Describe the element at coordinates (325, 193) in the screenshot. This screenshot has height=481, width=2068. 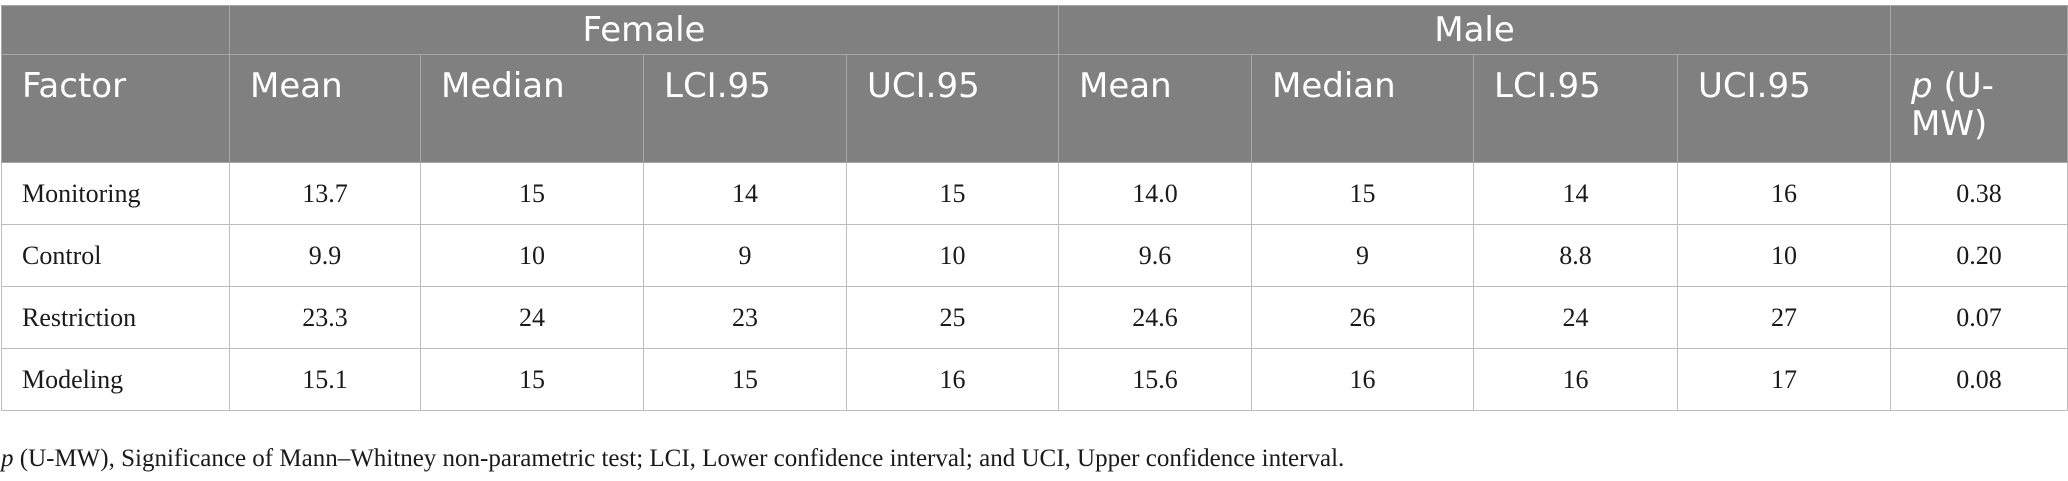
I see `cell-female-mean: 13.7` at that location.